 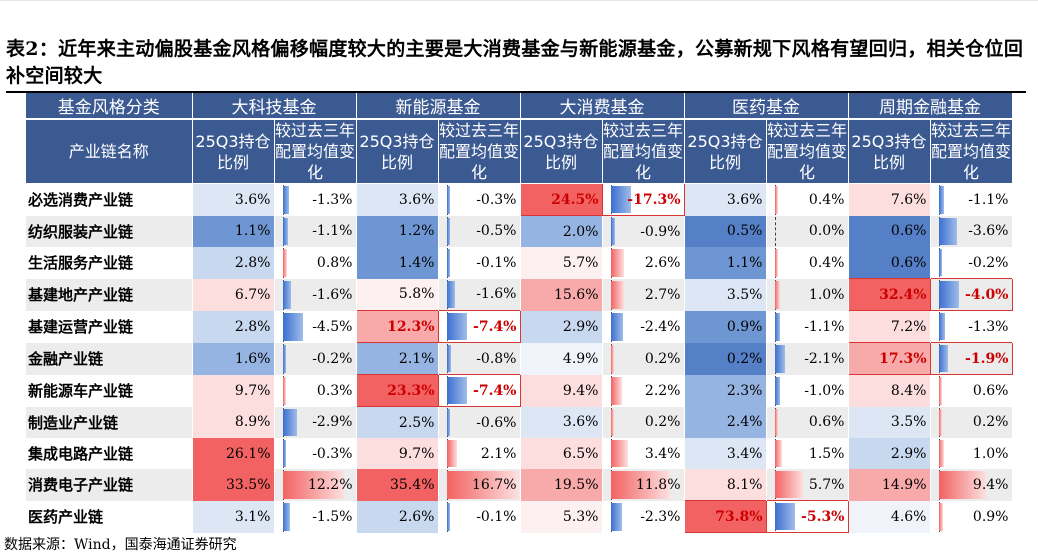 I want to click on hold-ratio-value: 2.8%, so click(x=252, y=326).